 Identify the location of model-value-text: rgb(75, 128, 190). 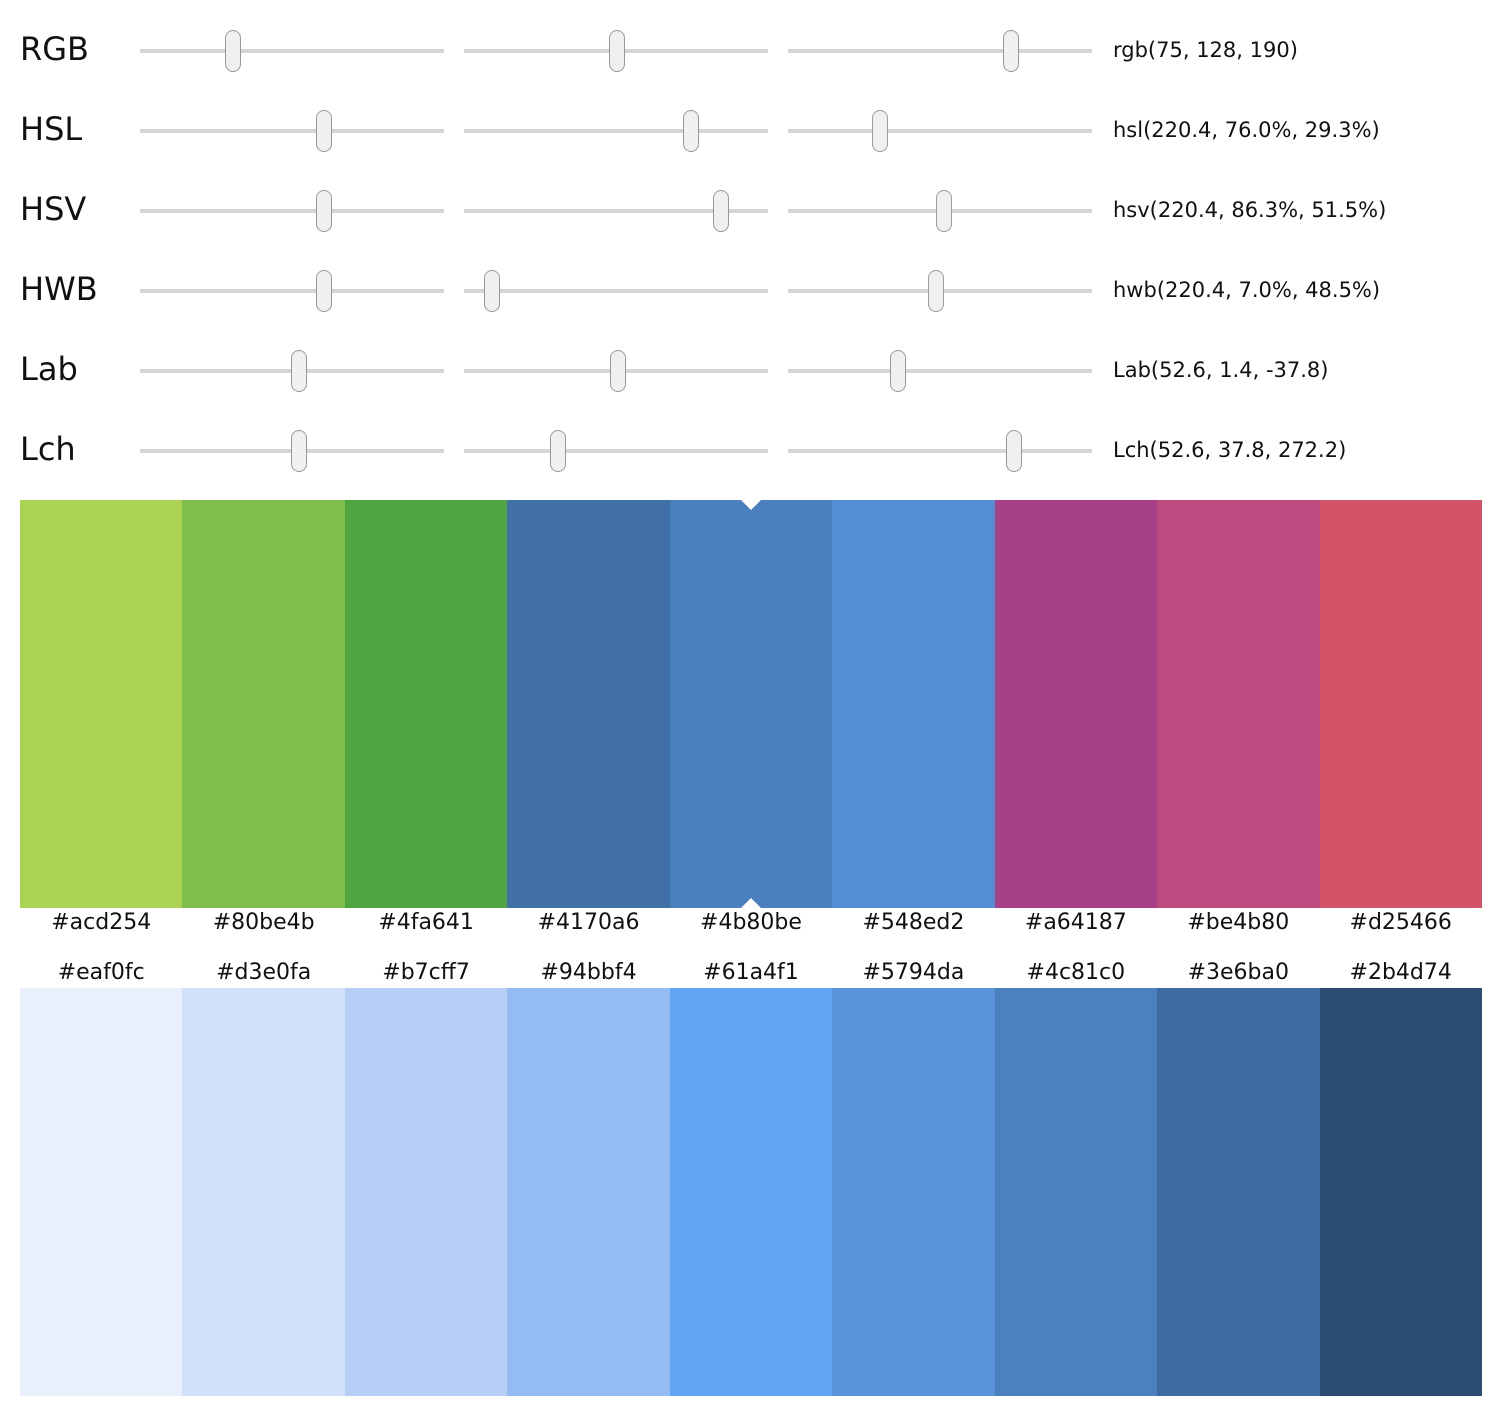
(1205, 50).